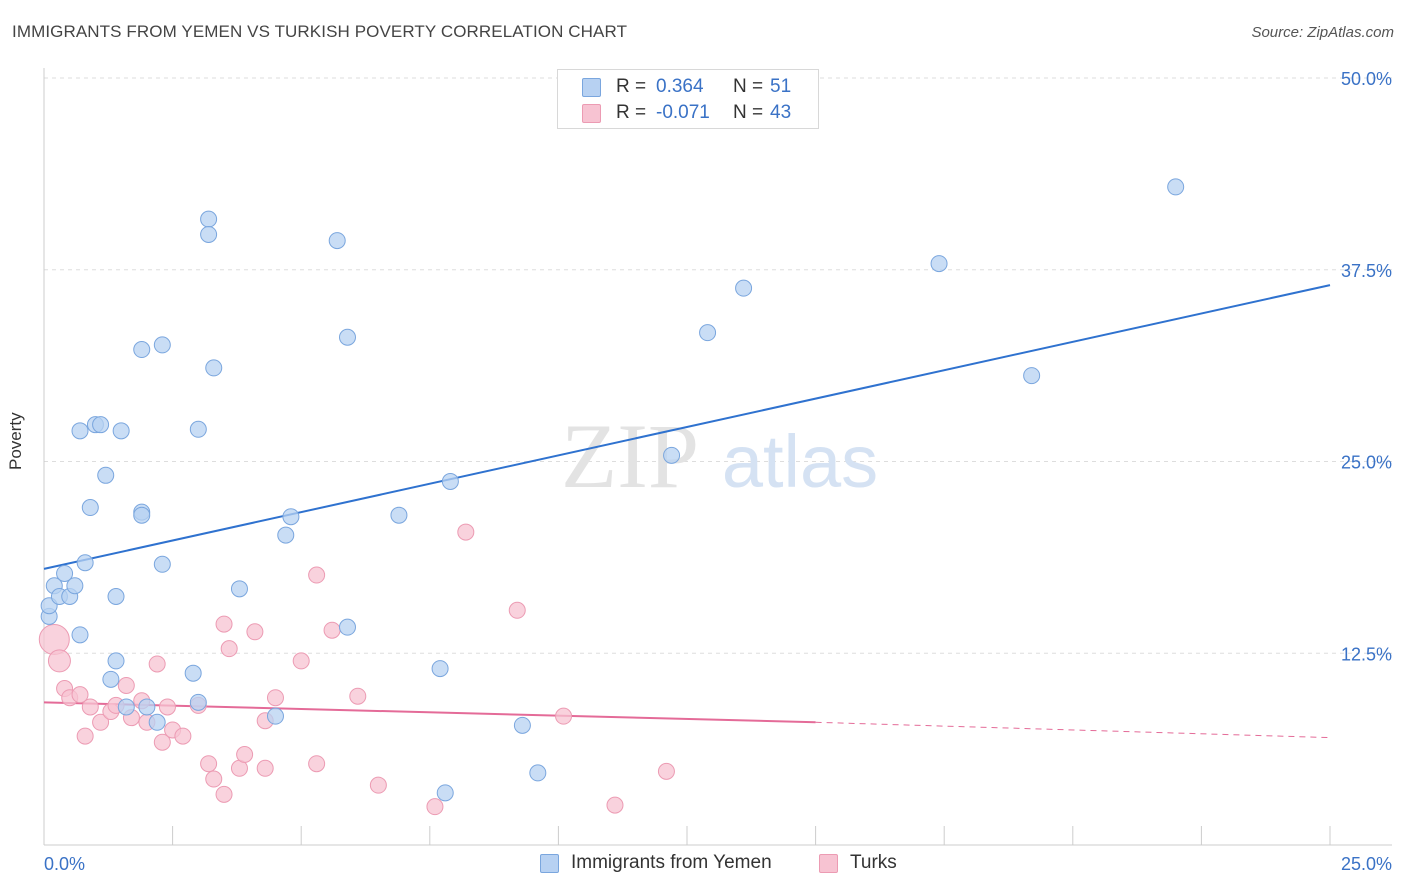 This screenshot has height=892, width=1406. I want to click on legend-n-value: 51, so click(781, 86).